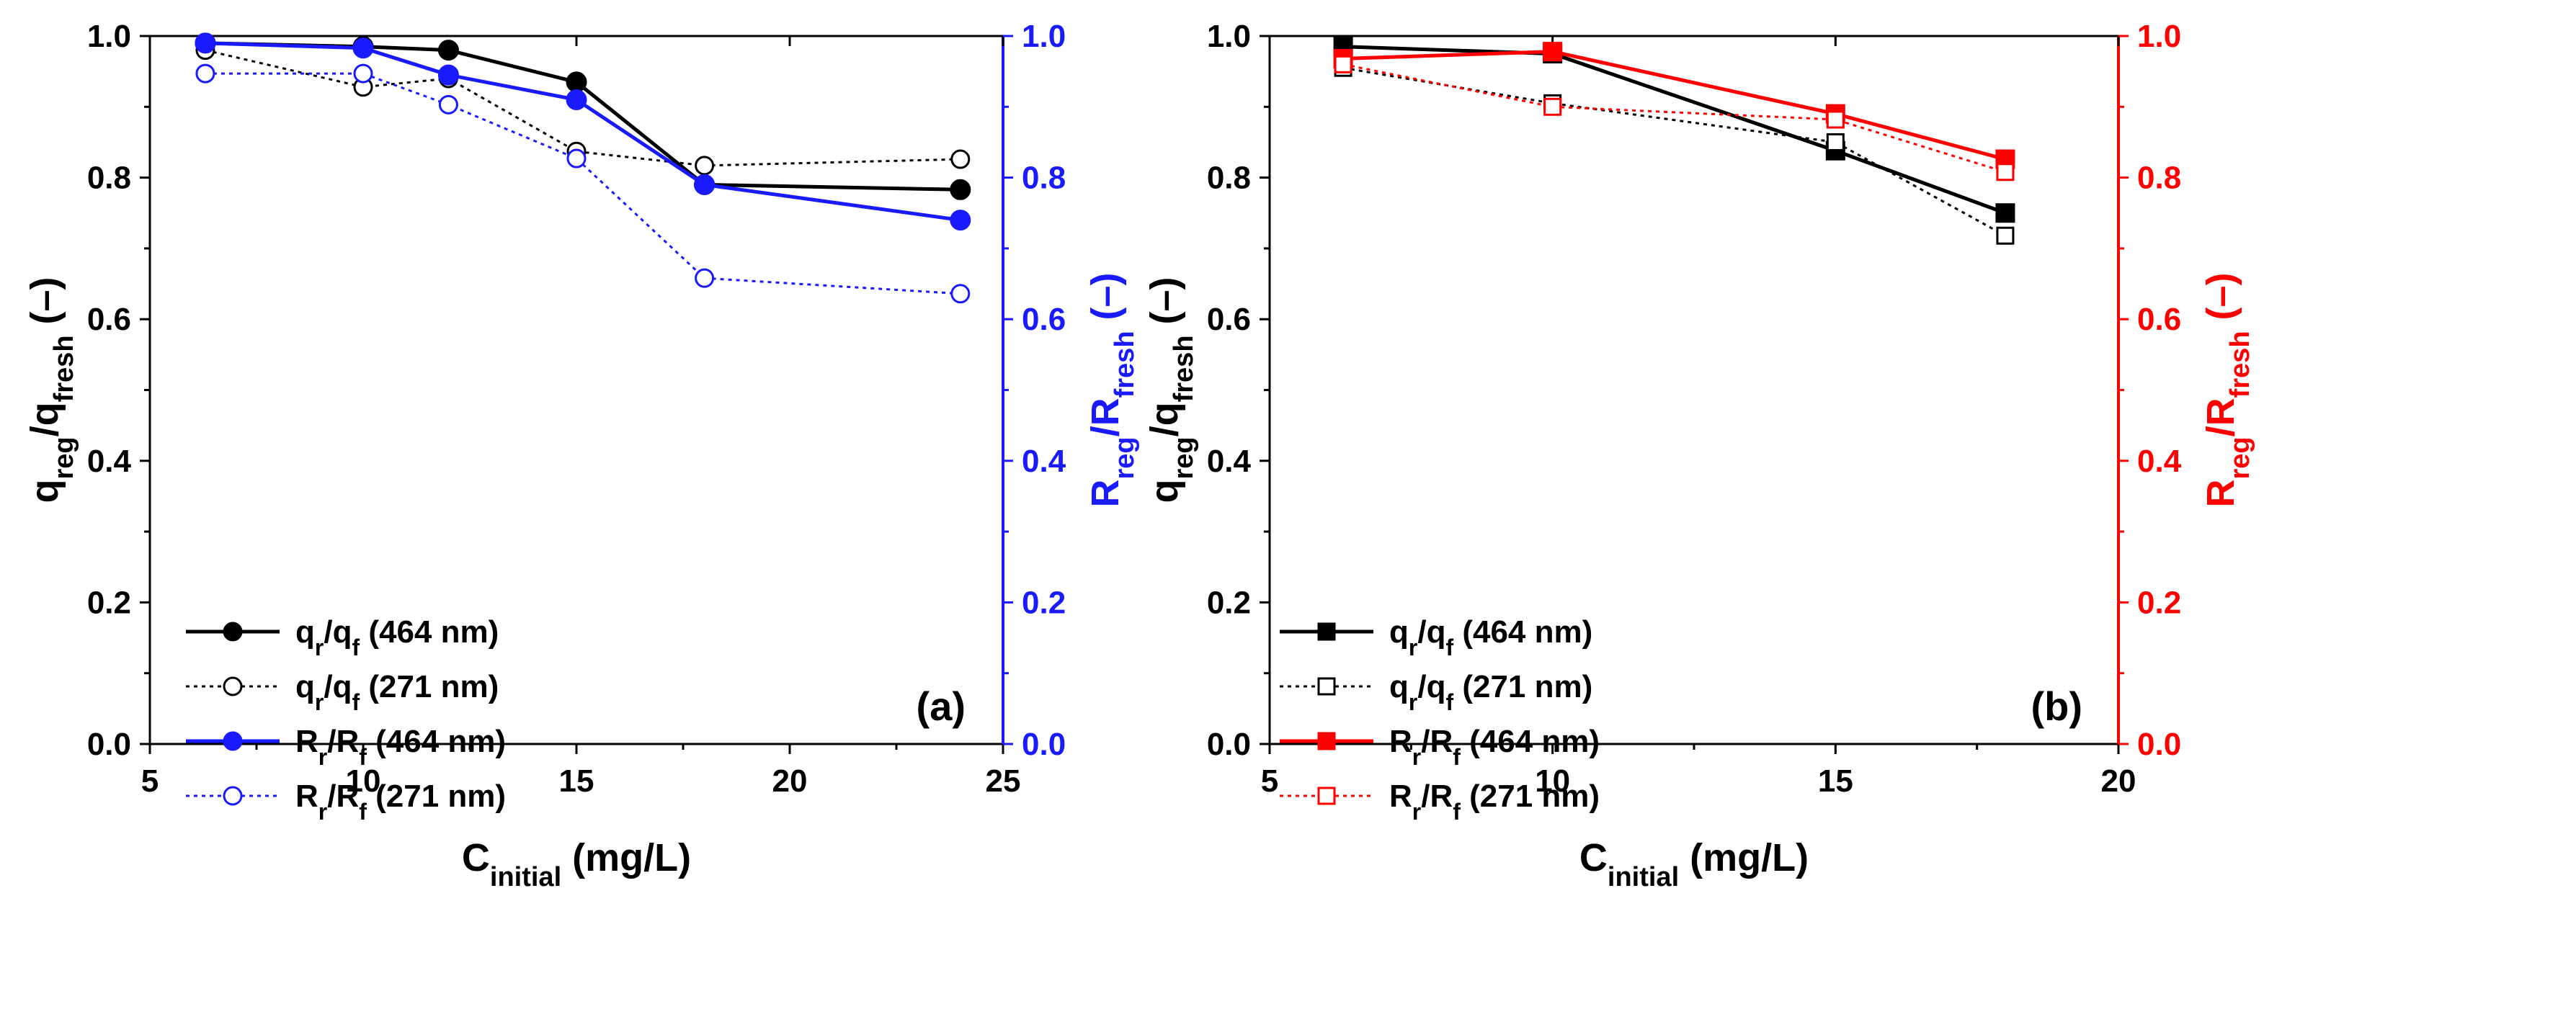 The width and height of the screenshot is (2576, 1022). What do you see at coordinates (2159, 36) in the screenshot?
I see `right-y-tick-label: 1.0` at bounding box center [2159, 36].